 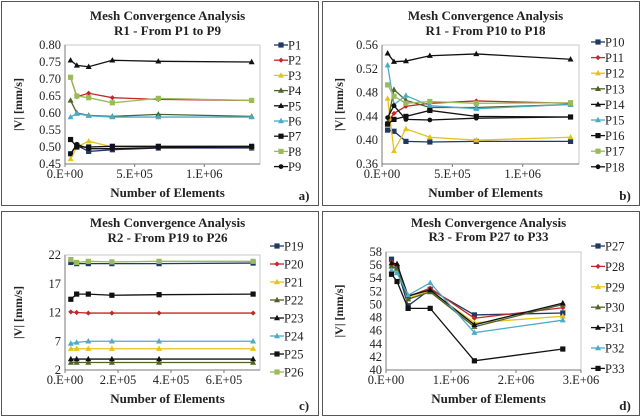 What do you see at coordinates (615, 105) in the screenshot?
I see `legend-label: P14` at bounding box center [615, 105].